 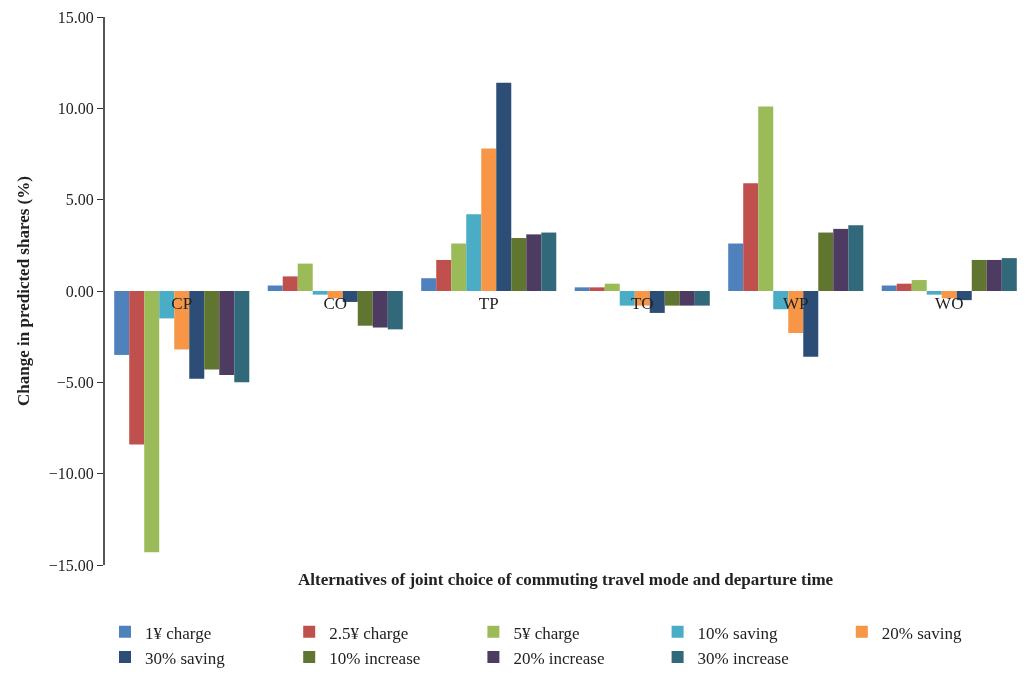 What do you see at coordinates (75, 382) in the screenshot?
I see `y-tick-label: −5.00` at bounding box center [75, 382].